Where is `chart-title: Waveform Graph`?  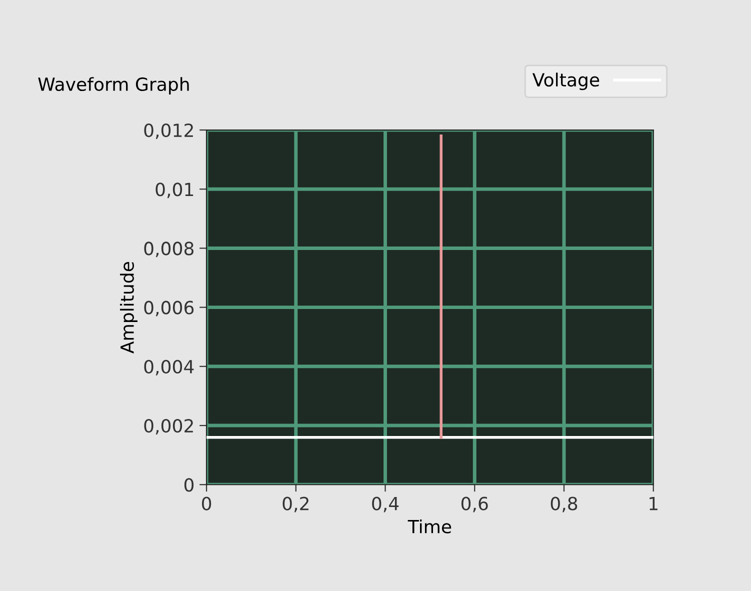 chart-title: Waveform Graph is located at coordinates (113, 86).